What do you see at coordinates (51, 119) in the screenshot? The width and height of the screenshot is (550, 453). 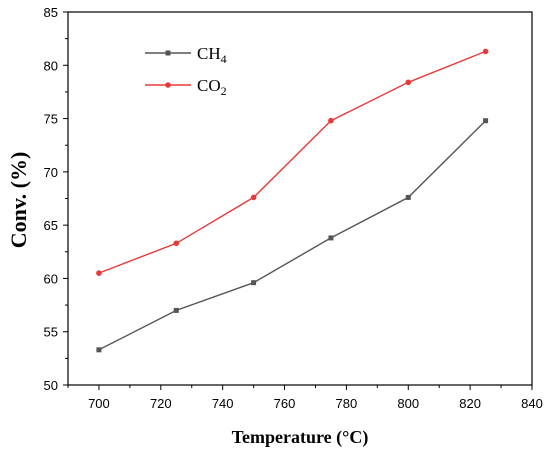 I see `y-tick-label: 75` at bounding box center [51, 119].